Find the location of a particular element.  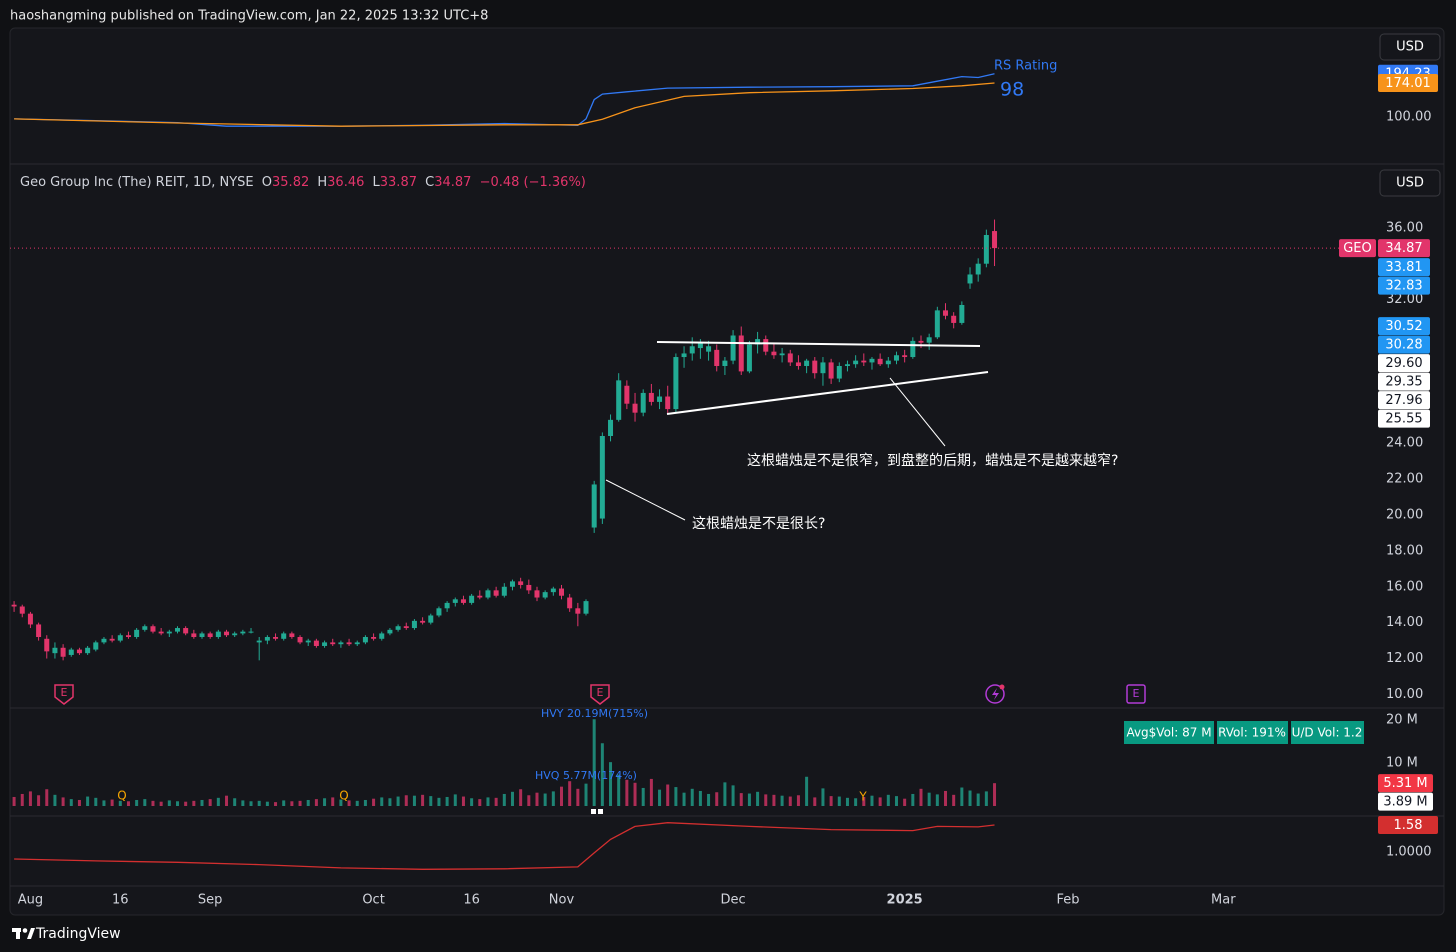

dividend-dot is located at coordinates (1002, 687).